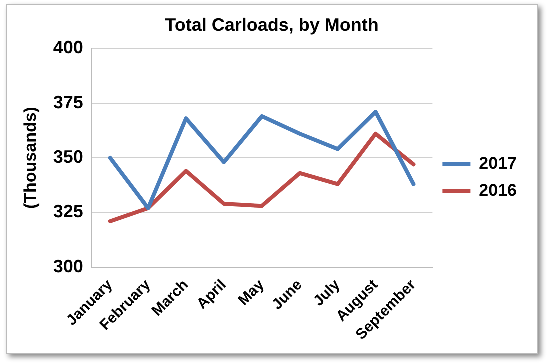  What do you see at coordinates (68, 48) in the screenshot?
I see `y-tick-label: 400` at bounding box center [68, 48].